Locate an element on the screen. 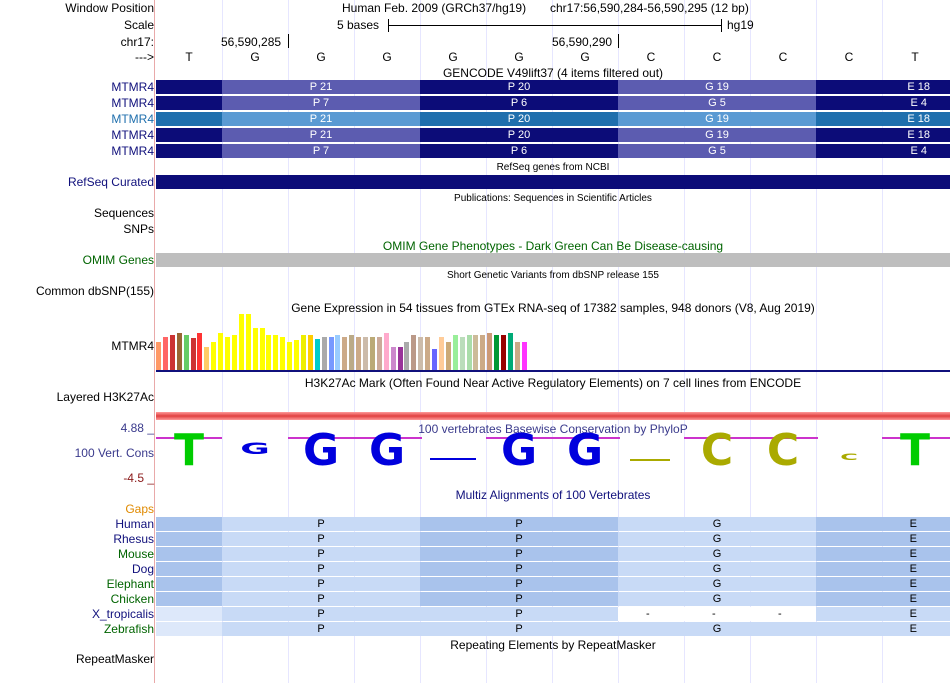  label-species-elephant: Elephant is located at coordinates (130, 584).